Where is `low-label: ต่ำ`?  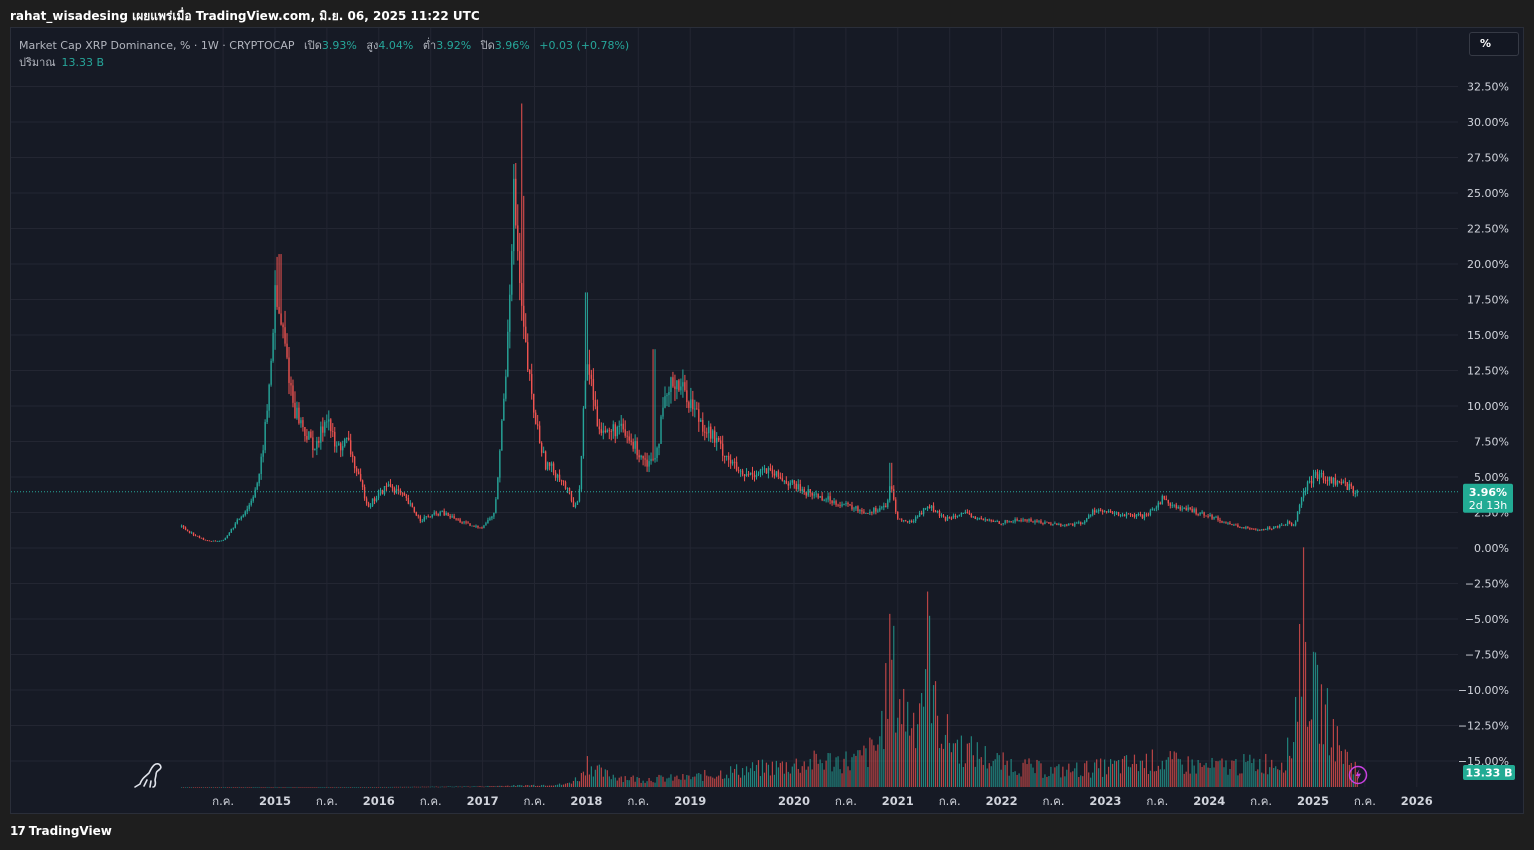
low-label: ต่ำ is located at coordinates (429, 45).